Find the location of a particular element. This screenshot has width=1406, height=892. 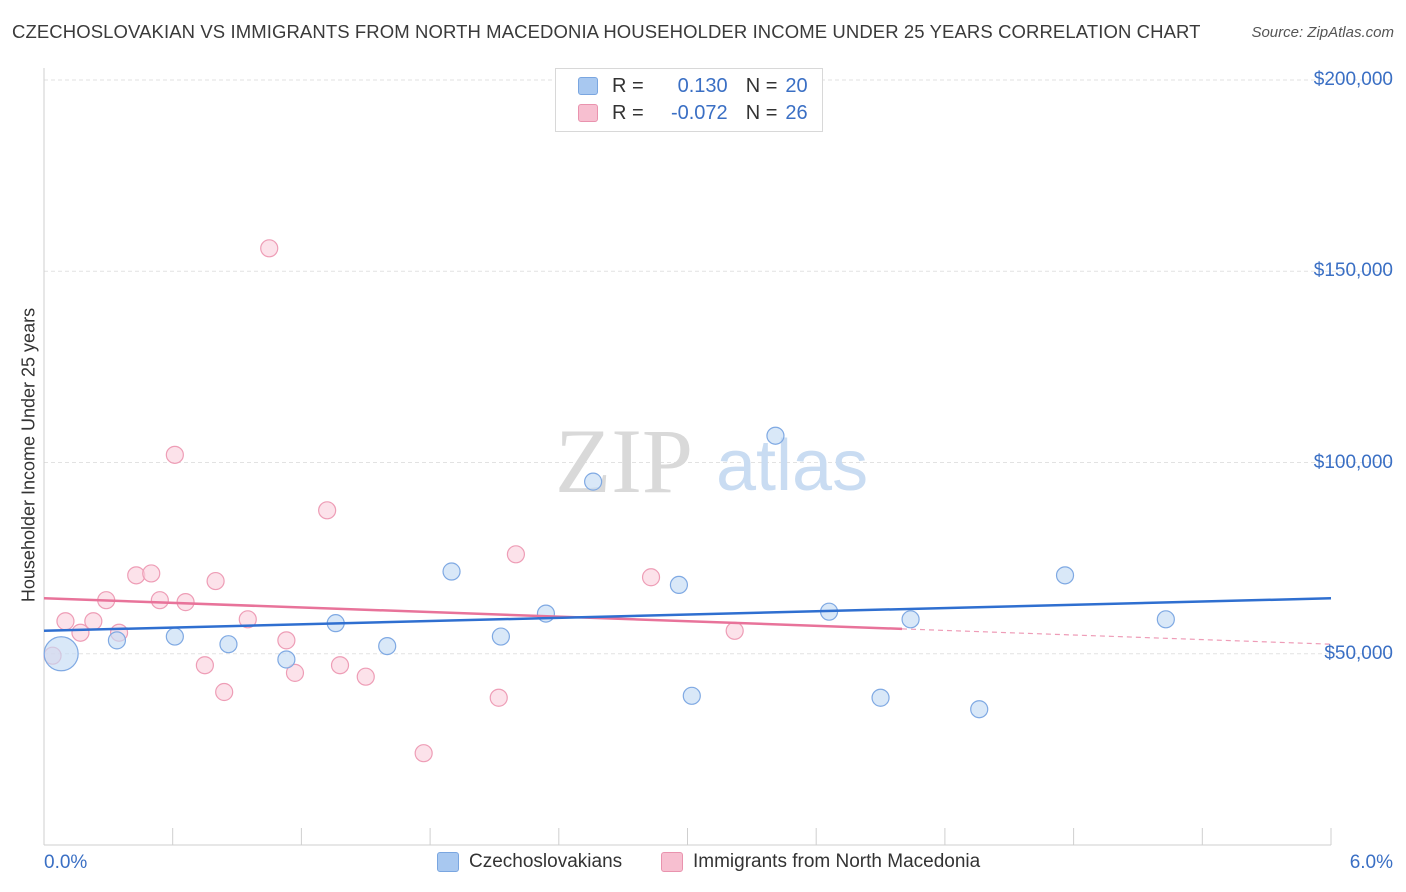

legend-row-pink: R = -0.072 N = 26 is located at coordinates (693, 113).